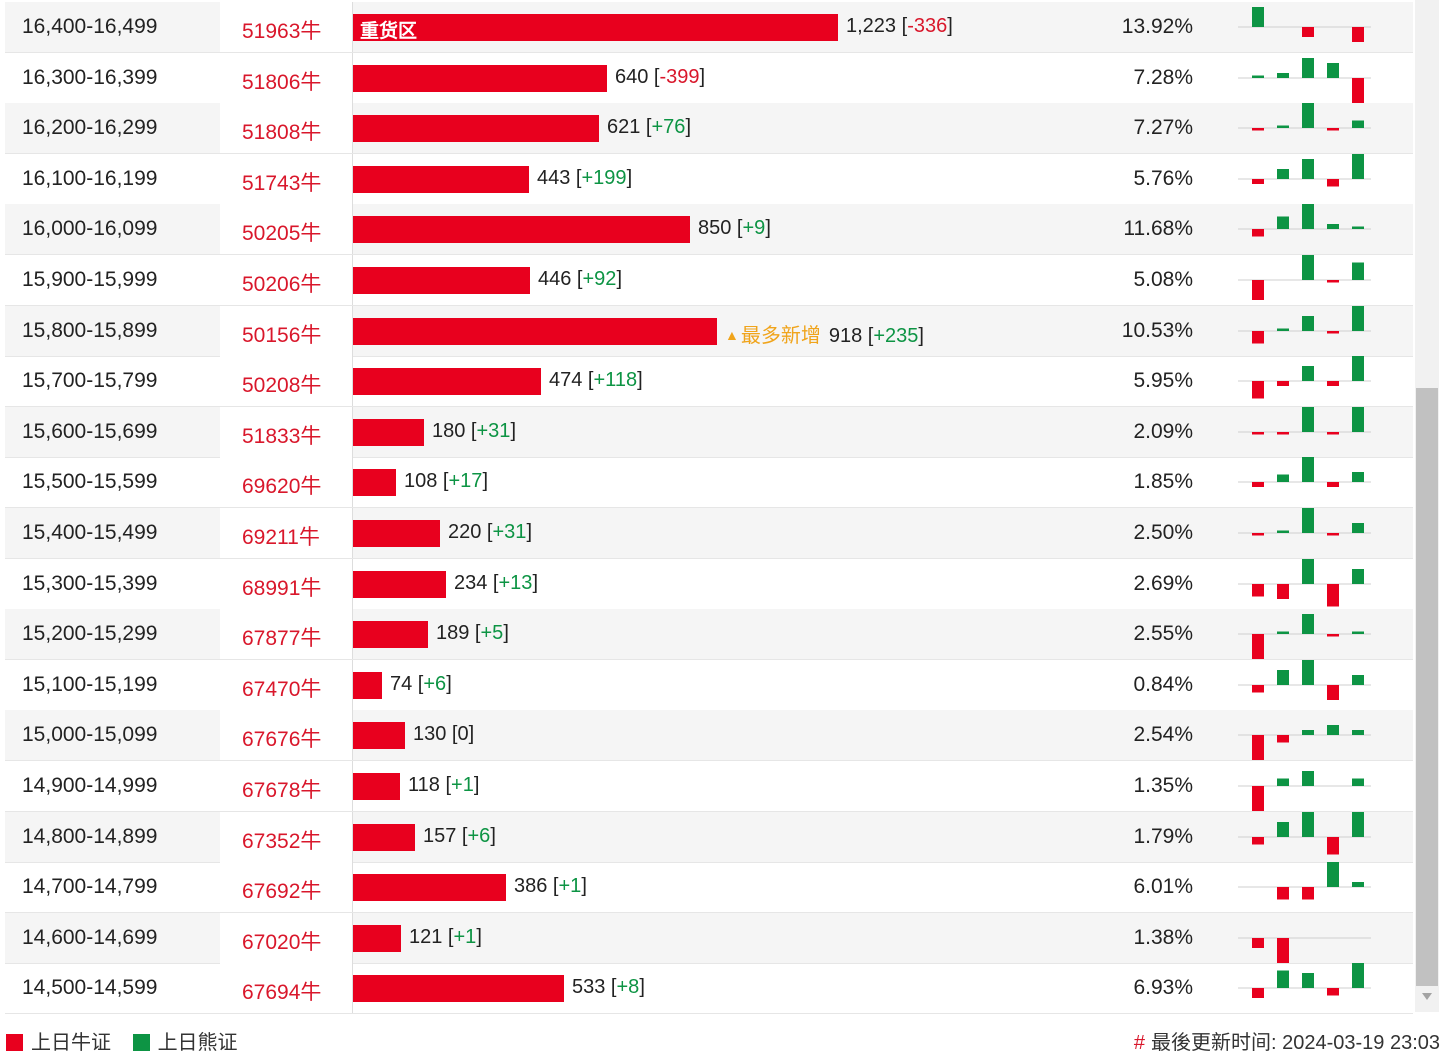 The height and width of the screenshot is (1055, 1443). I want to click on warrant-code-link: 69620牛, so click(282, 486).